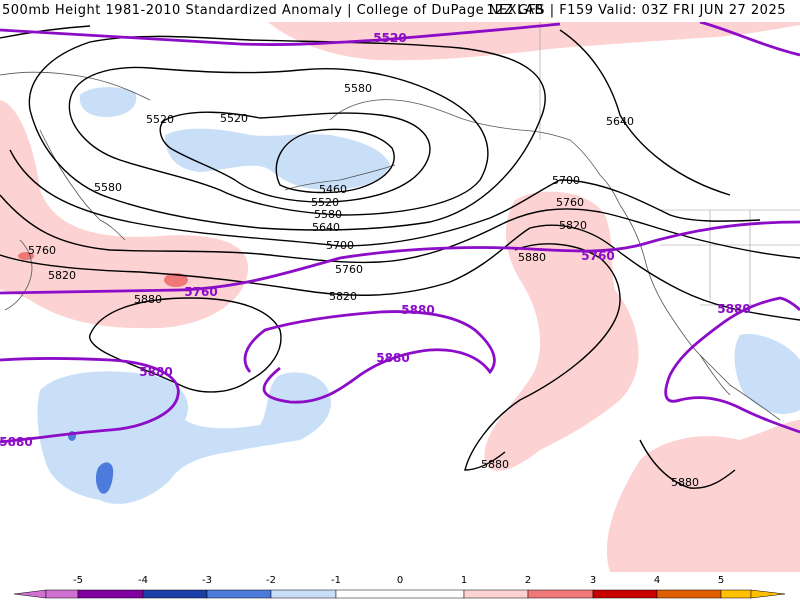 Image resolution: width=800 pixels, height=600 pixels. I want to click on ref-contour-5520-east, so click(749, 39).